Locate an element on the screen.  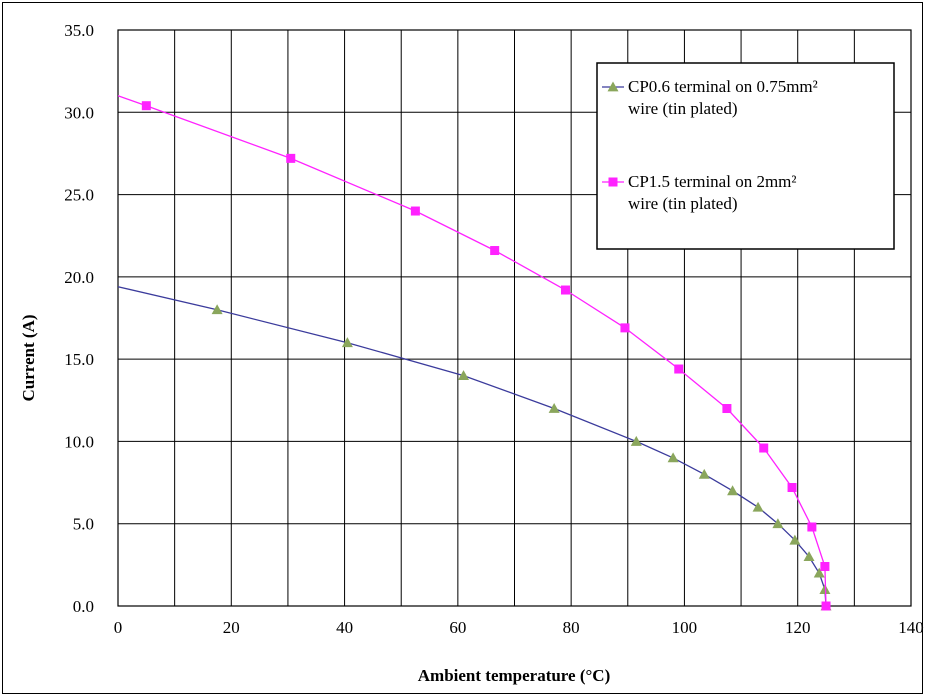
x-tick-label: 80 is located at coordinates (571, 627).